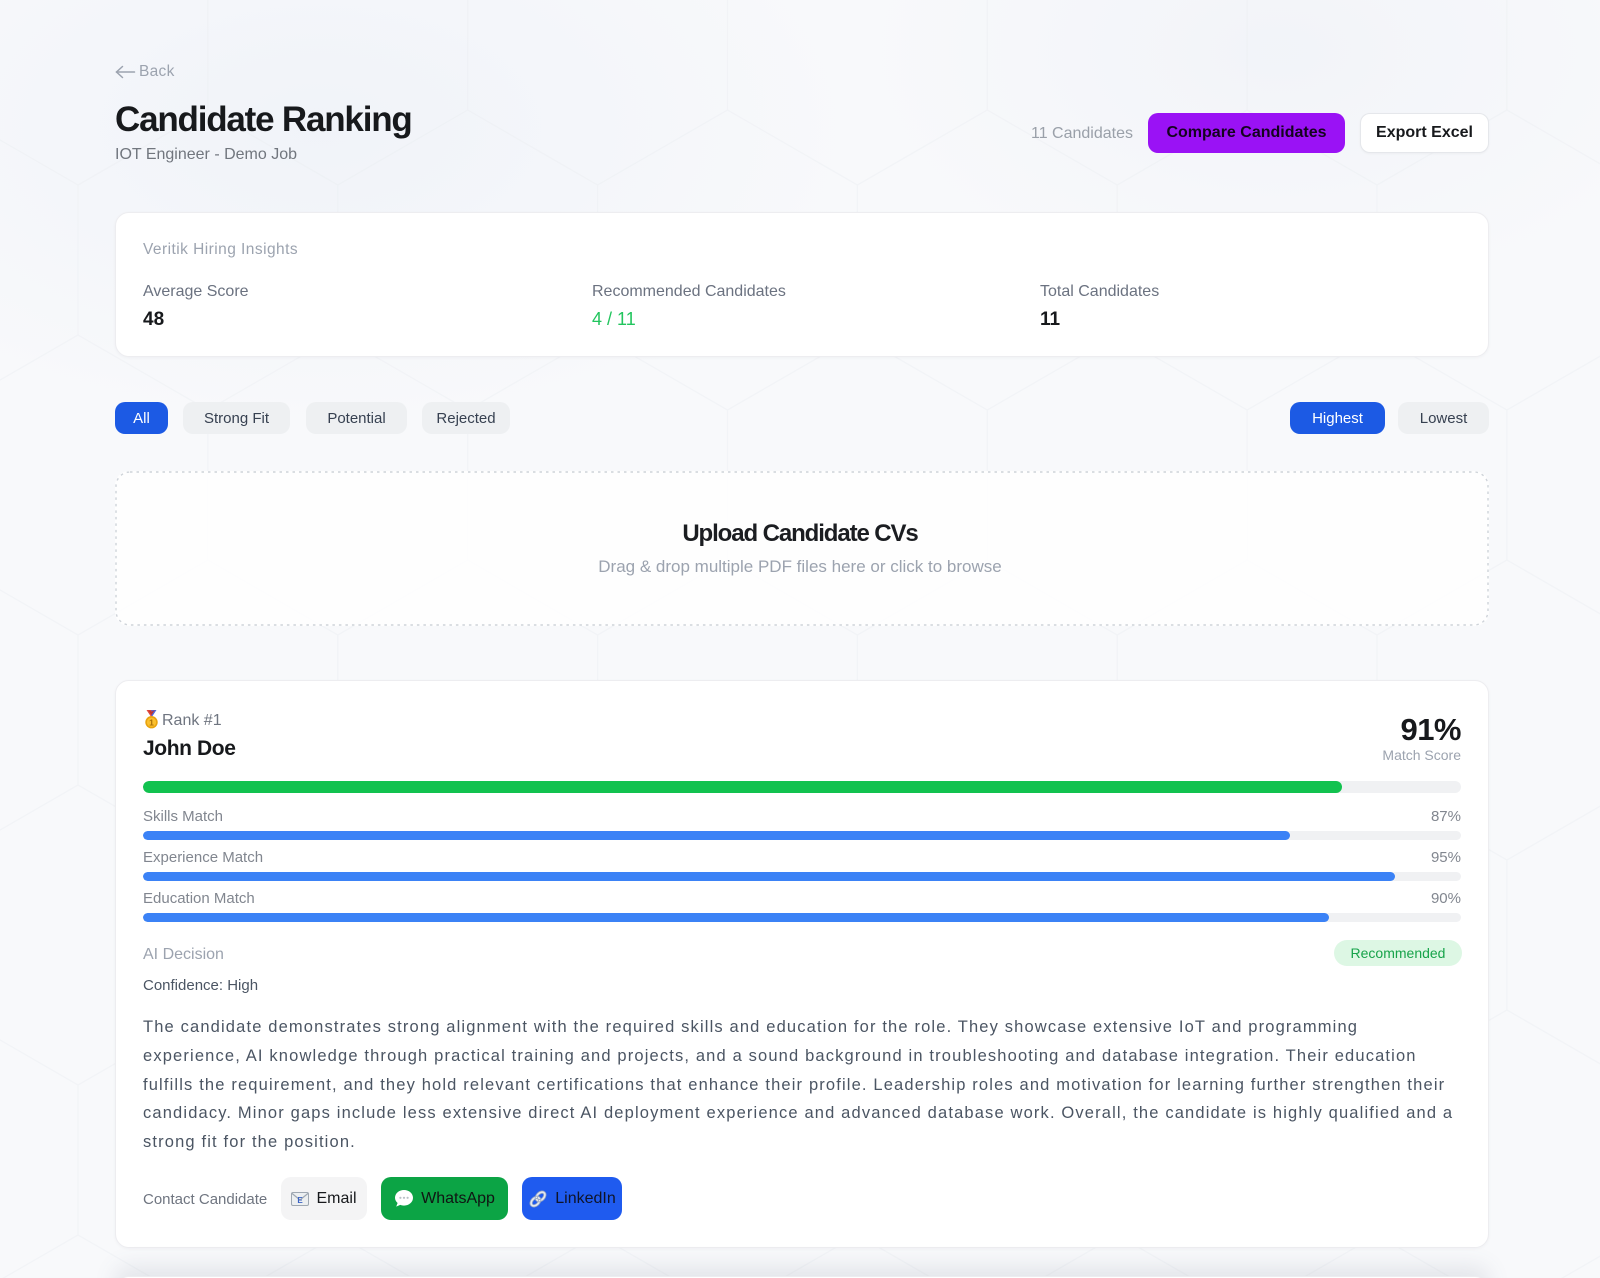 The image size is (1600, 1278). What do you see at coordinates (151, 723) in the screenshot?
I see `svg-text: 1` at bounding box center [151, 723].